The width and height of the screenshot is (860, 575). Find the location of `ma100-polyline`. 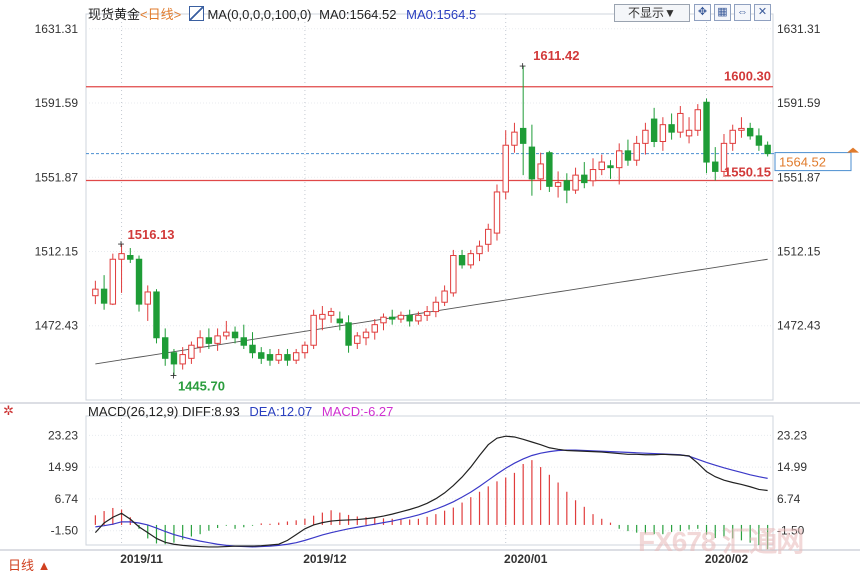

ma100-polyline is located at coordinates (431, 311).